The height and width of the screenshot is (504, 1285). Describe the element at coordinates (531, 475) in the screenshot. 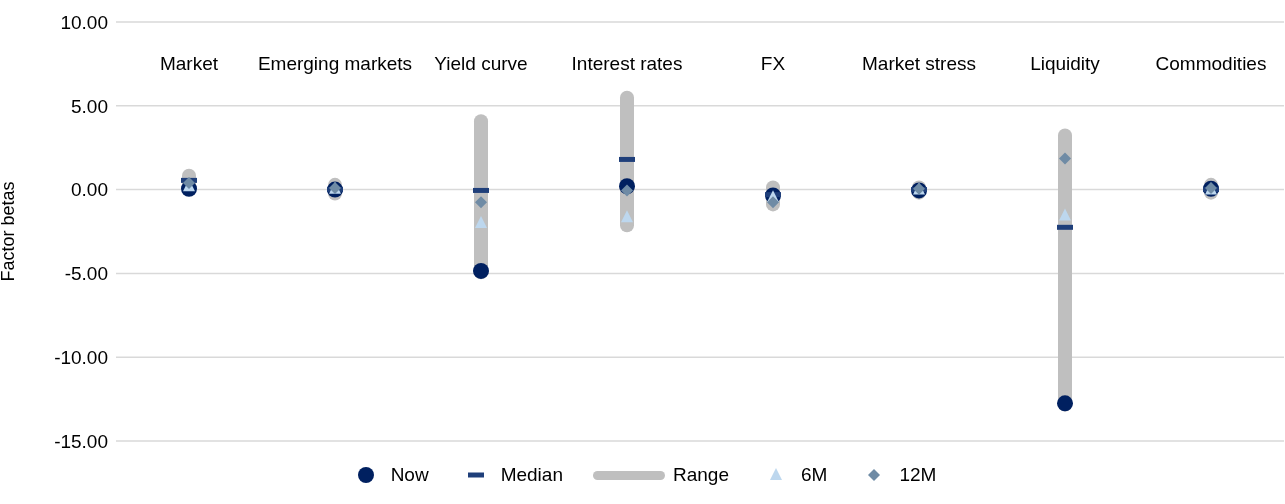

I see `legend-label: Median` at that location.